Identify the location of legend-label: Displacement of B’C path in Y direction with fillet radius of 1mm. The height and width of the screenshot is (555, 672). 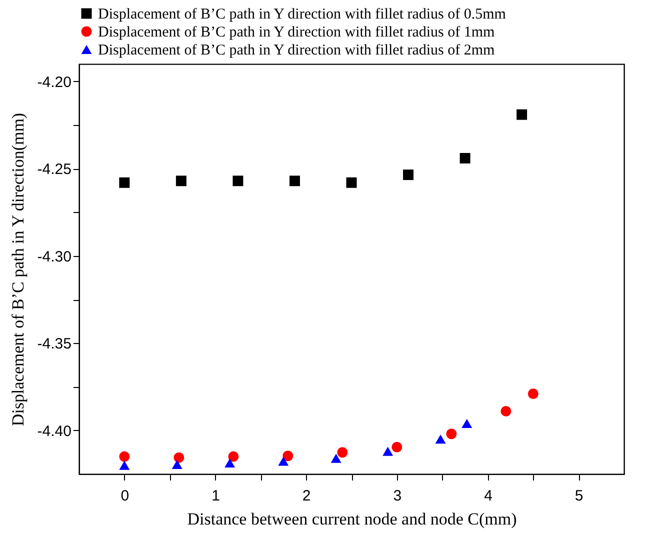
(297, 32).